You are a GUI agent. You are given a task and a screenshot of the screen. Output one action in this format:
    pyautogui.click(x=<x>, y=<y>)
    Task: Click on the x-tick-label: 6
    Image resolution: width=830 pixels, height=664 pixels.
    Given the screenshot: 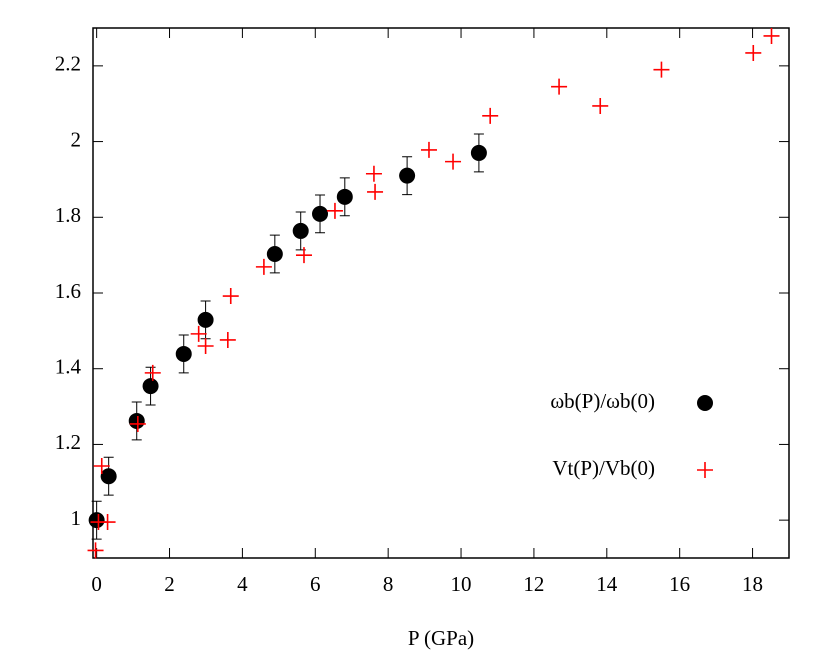 What is the action you would take?
    pyautogui.click(x=315, y=584)
    